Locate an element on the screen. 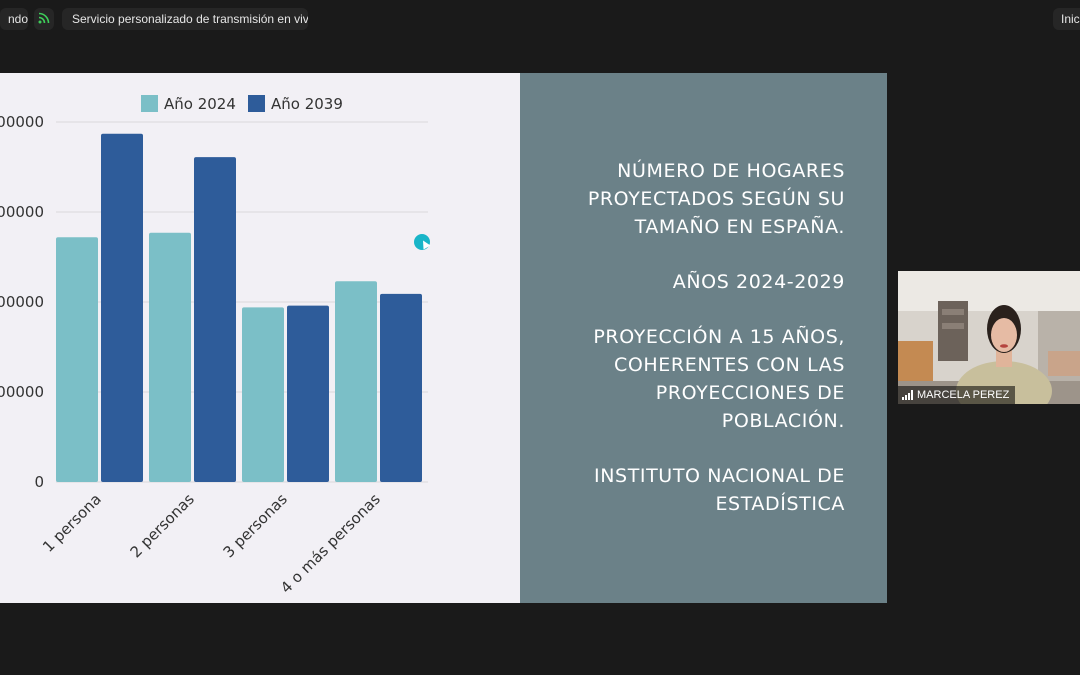 This screenshot has width=1080, height=675. top-pill-left-label: ndo is located at coordinates (17, 19).